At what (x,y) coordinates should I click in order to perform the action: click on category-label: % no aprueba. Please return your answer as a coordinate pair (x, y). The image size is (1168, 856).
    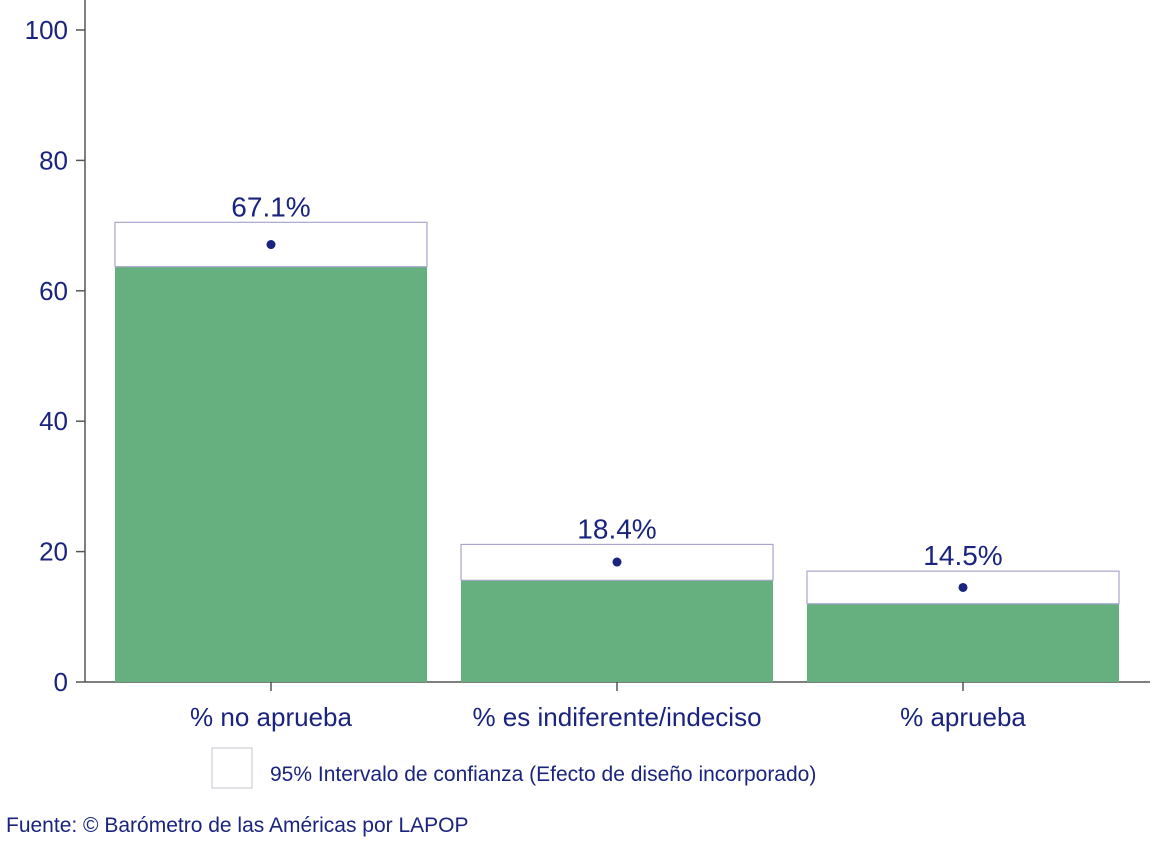
    Looking at the image, I should click on (271, 717).